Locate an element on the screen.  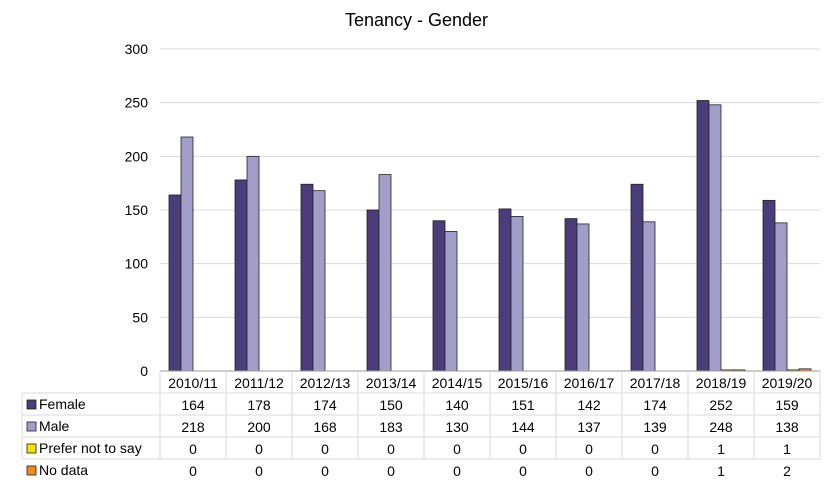
x-tick-label: 2014/15 is located at coordinates (457, 383).